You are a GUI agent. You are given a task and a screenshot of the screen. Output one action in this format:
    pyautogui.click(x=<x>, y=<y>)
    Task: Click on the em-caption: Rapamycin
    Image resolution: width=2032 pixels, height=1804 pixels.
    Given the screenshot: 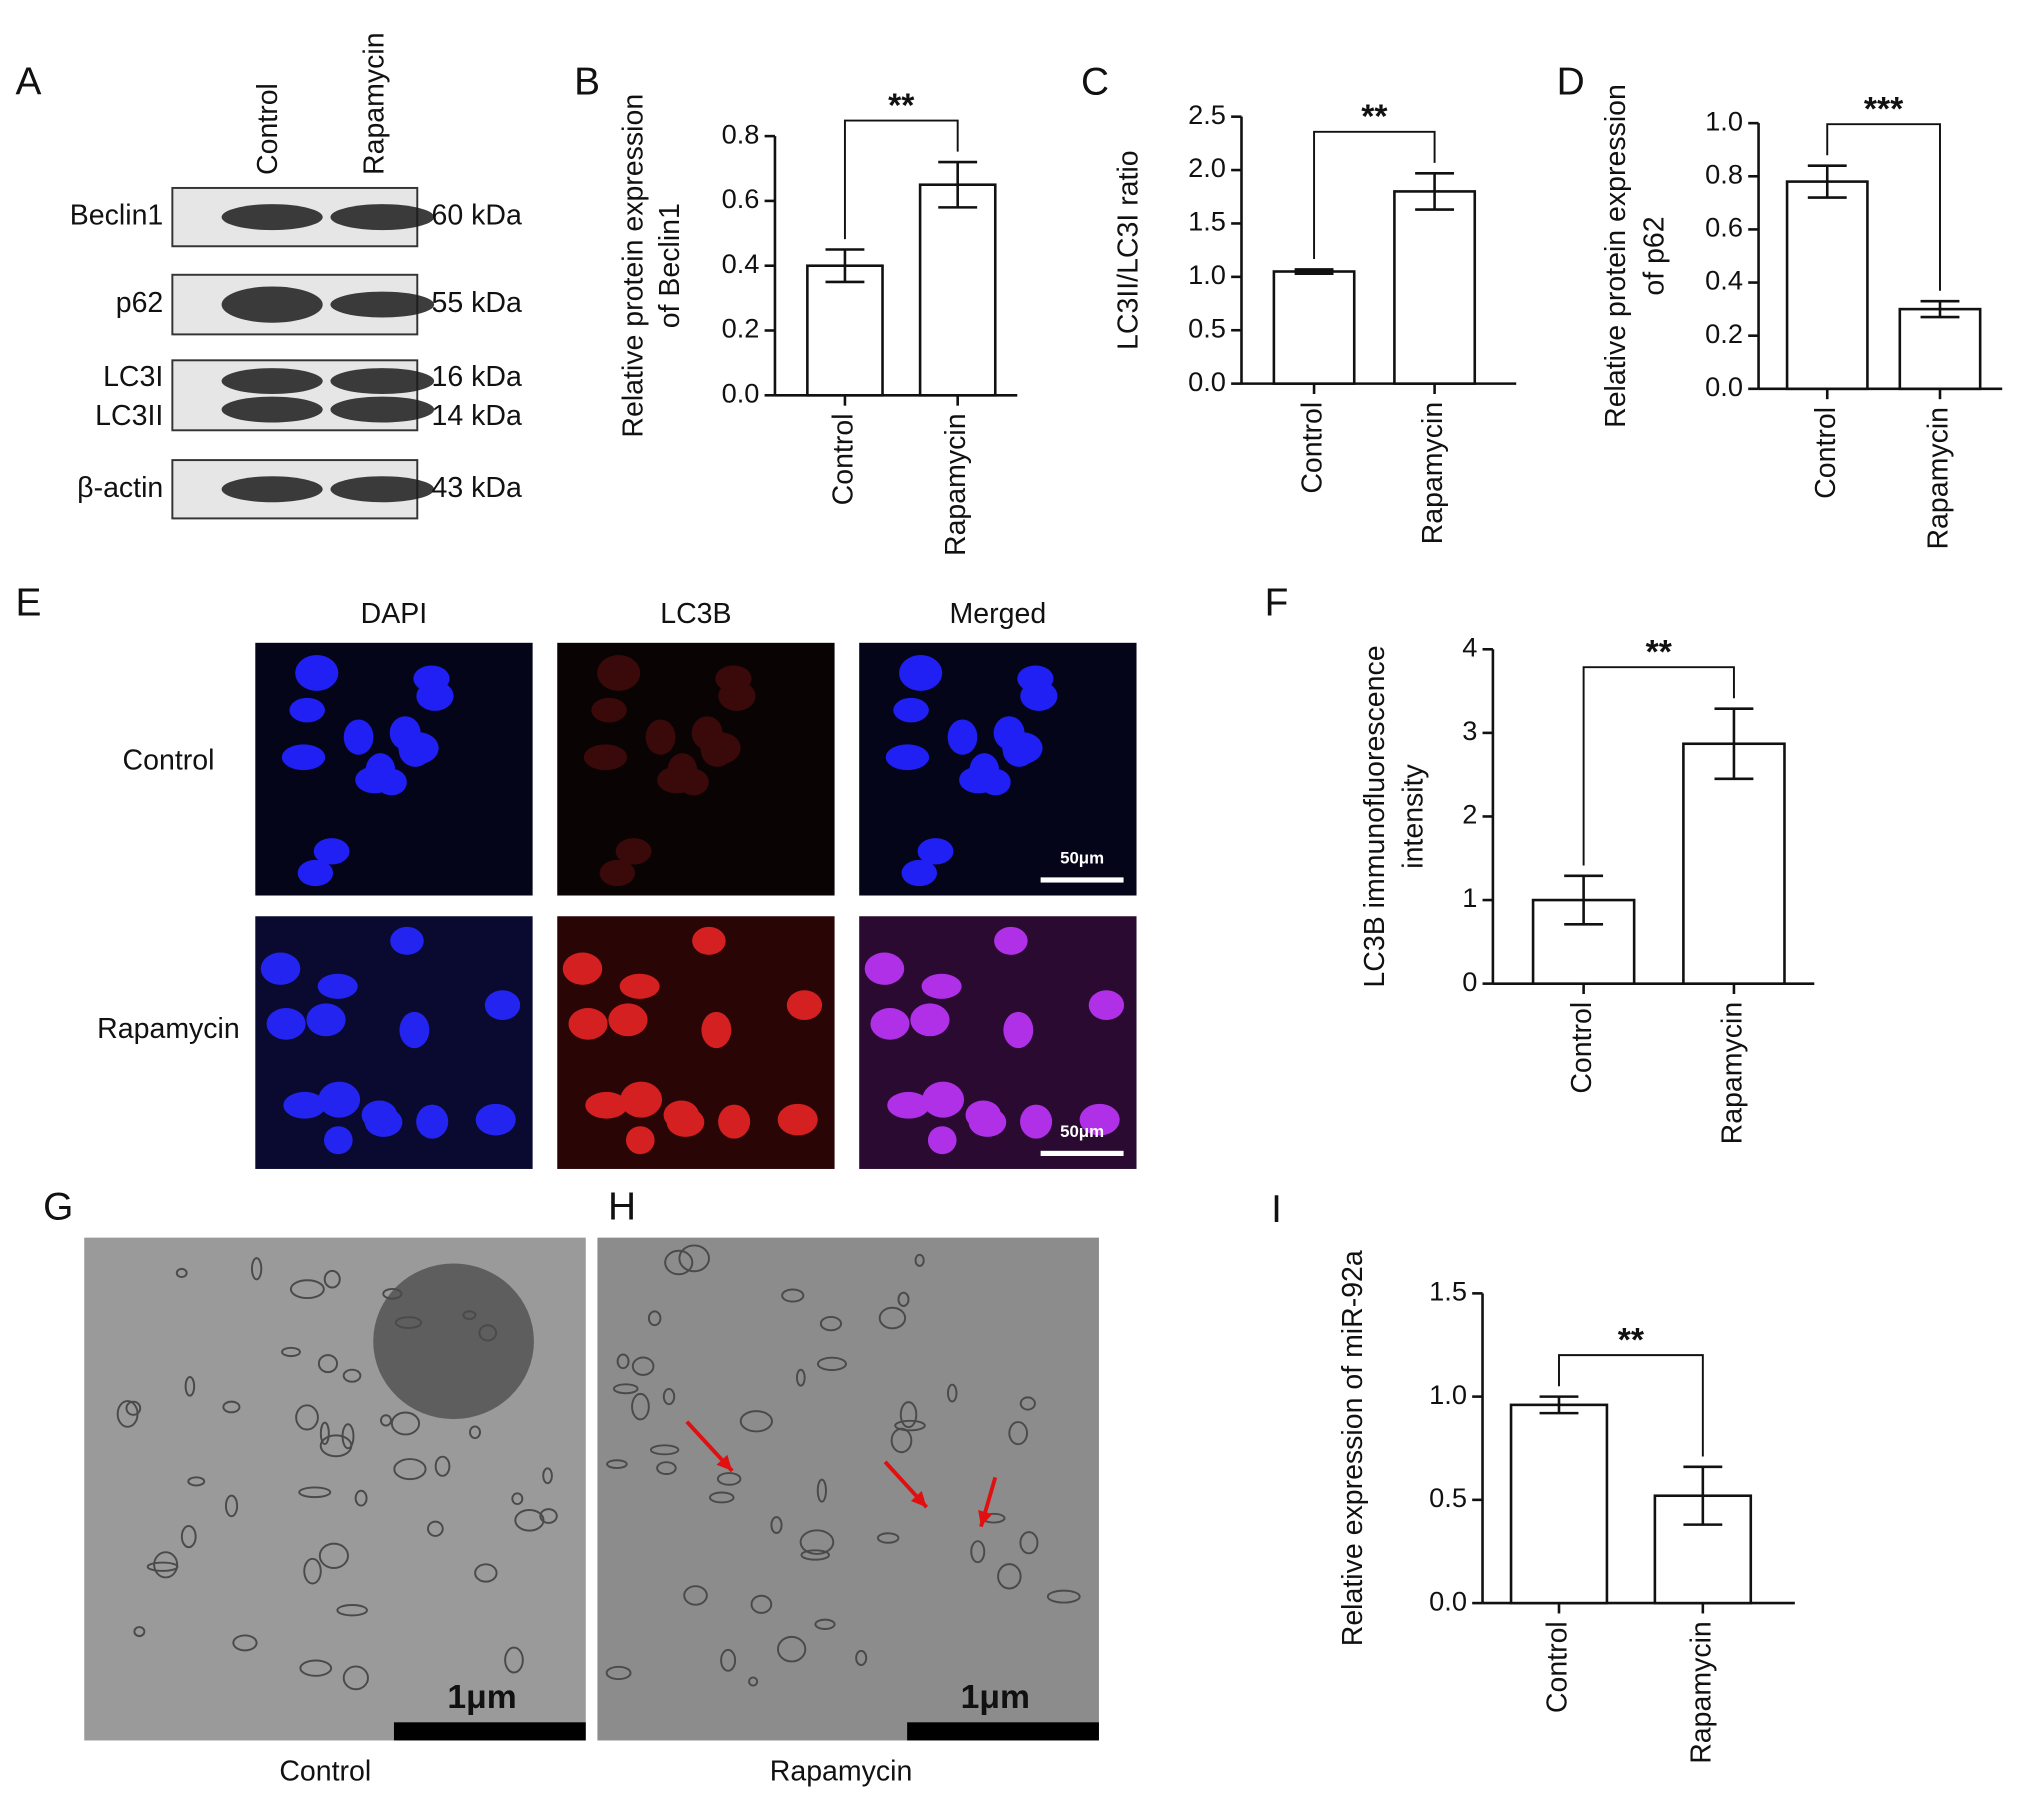 What is the action you would take?
    pyautogui.click(x=841, y=1771)
    